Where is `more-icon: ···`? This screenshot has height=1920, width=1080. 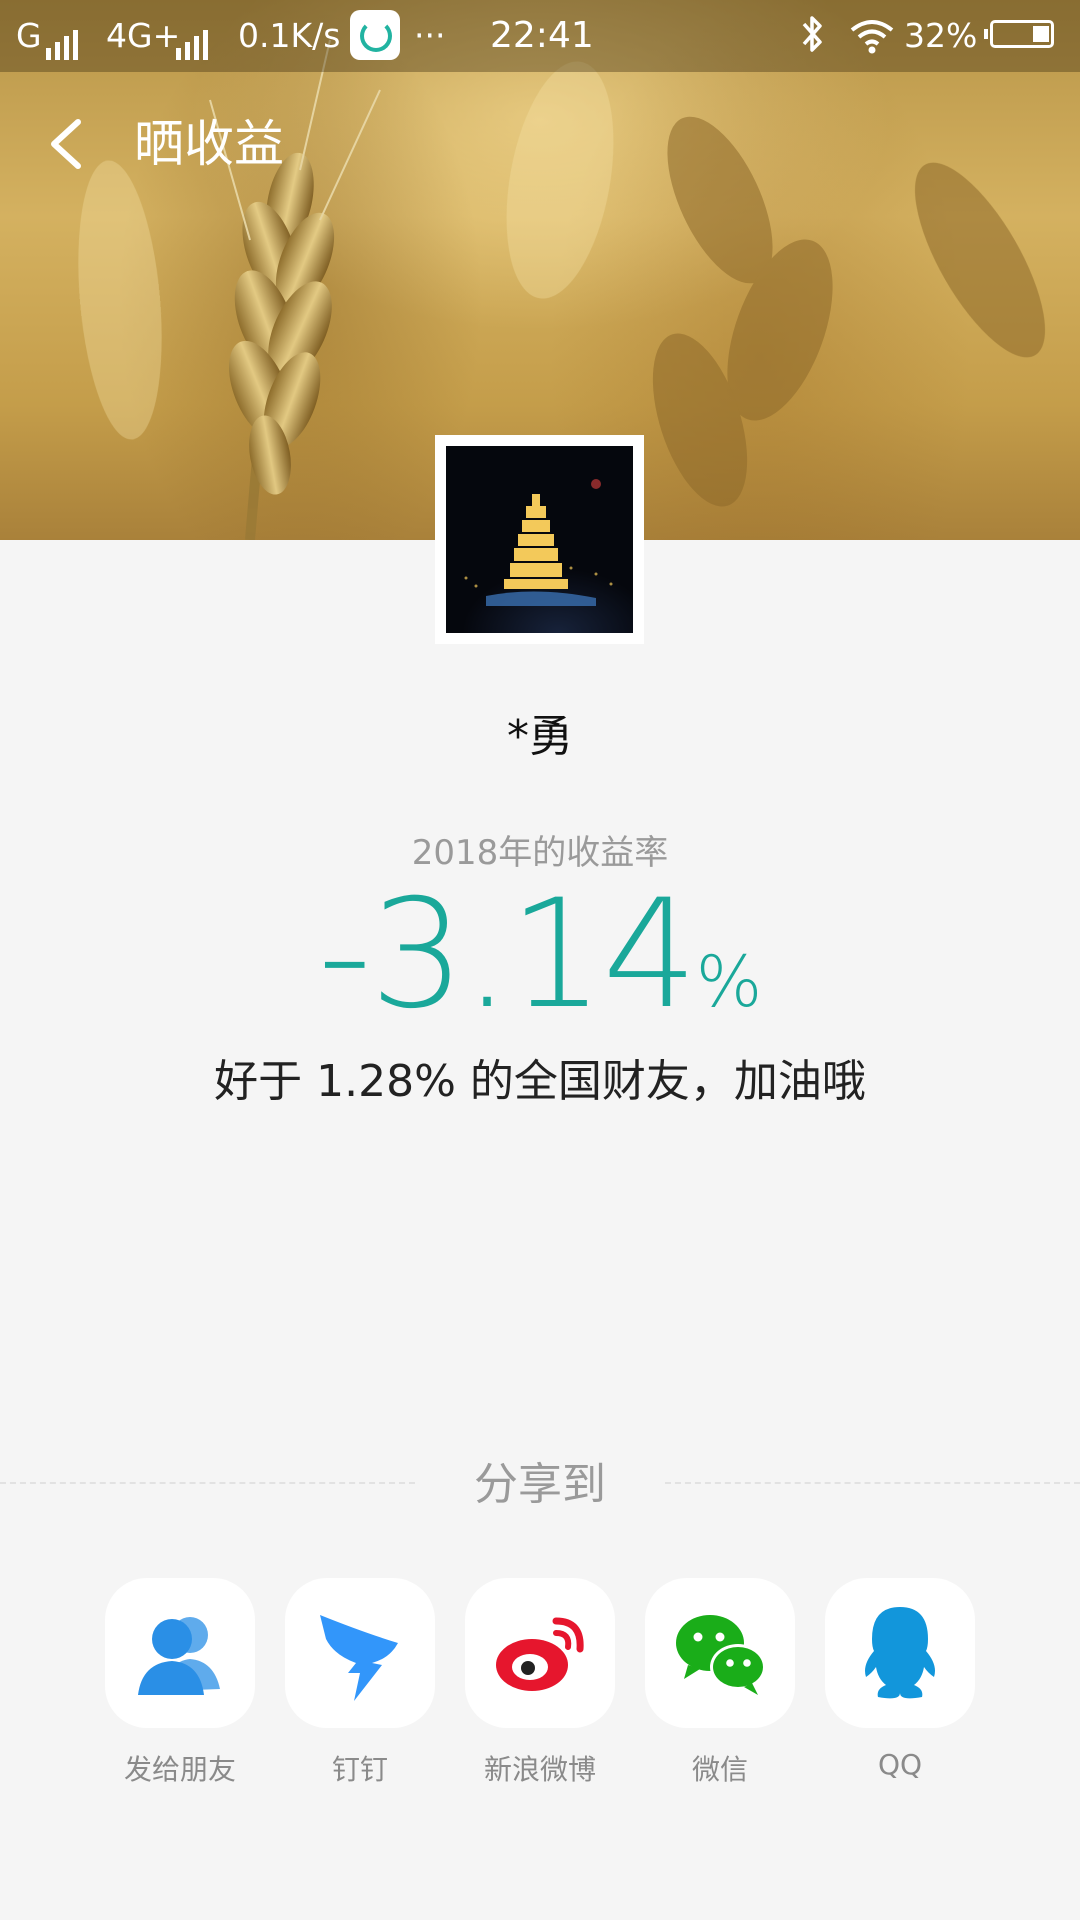 more-icon: ··· is located at coordinates (430, 35).